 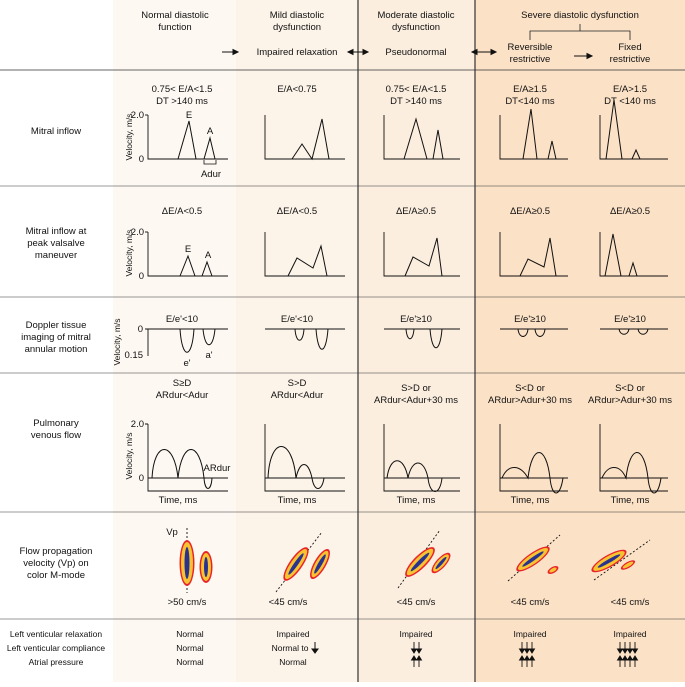 I want to click on tissue-wave-normal, so click(x=197, y=340).